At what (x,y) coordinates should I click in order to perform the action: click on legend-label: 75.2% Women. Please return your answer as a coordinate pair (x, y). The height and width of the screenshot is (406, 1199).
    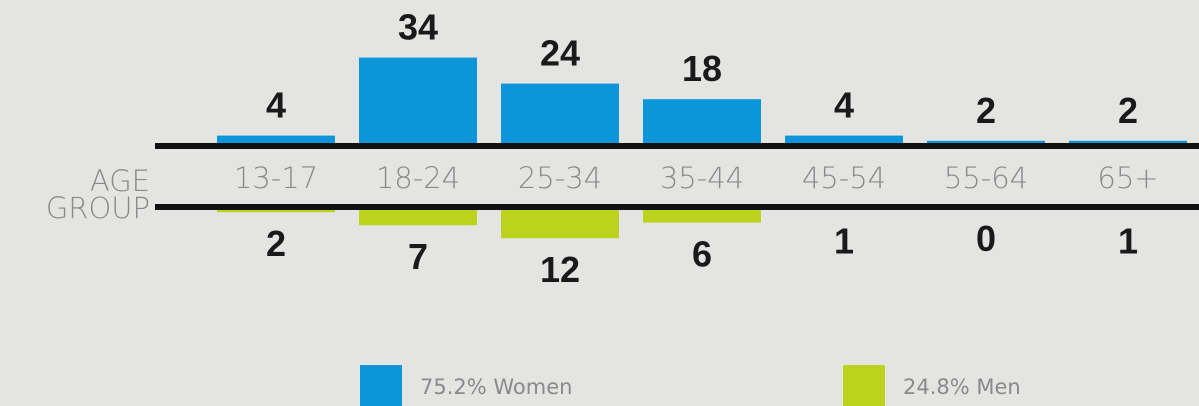
    Looking at the image, I should click on (496, 387).